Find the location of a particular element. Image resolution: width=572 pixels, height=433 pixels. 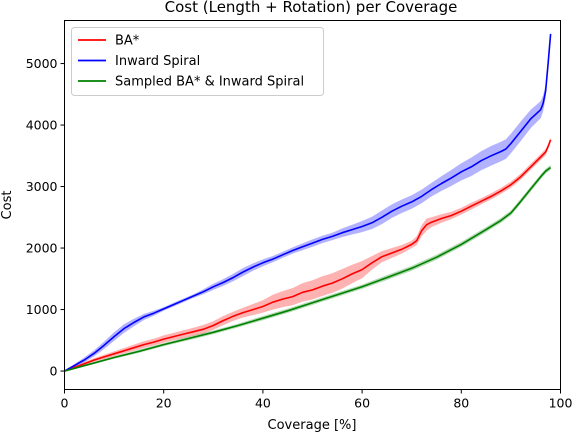

legend-box is located at coordinates (197, 61).